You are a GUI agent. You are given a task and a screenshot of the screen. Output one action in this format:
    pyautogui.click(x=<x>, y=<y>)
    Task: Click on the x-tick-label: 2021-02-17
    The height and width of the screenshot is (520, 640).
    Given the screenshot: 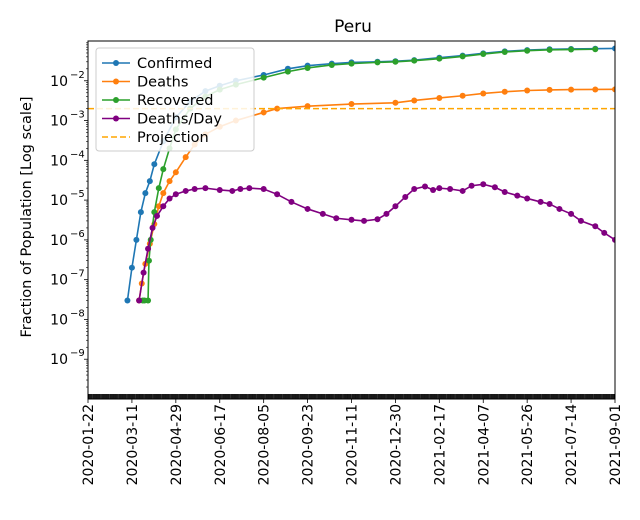 What is the action you would take?
    pyautogui.click(x=440, y=444)
    